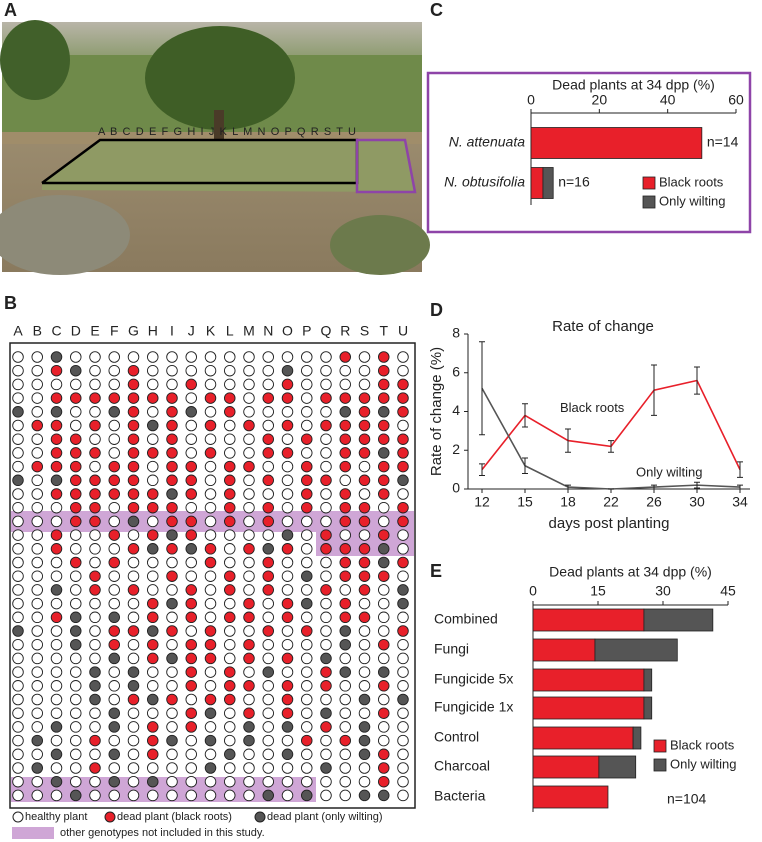 The height and width of the screenshot is (842, 762). I want to click on category-label: Fungicide 5x, so click(473, 679).